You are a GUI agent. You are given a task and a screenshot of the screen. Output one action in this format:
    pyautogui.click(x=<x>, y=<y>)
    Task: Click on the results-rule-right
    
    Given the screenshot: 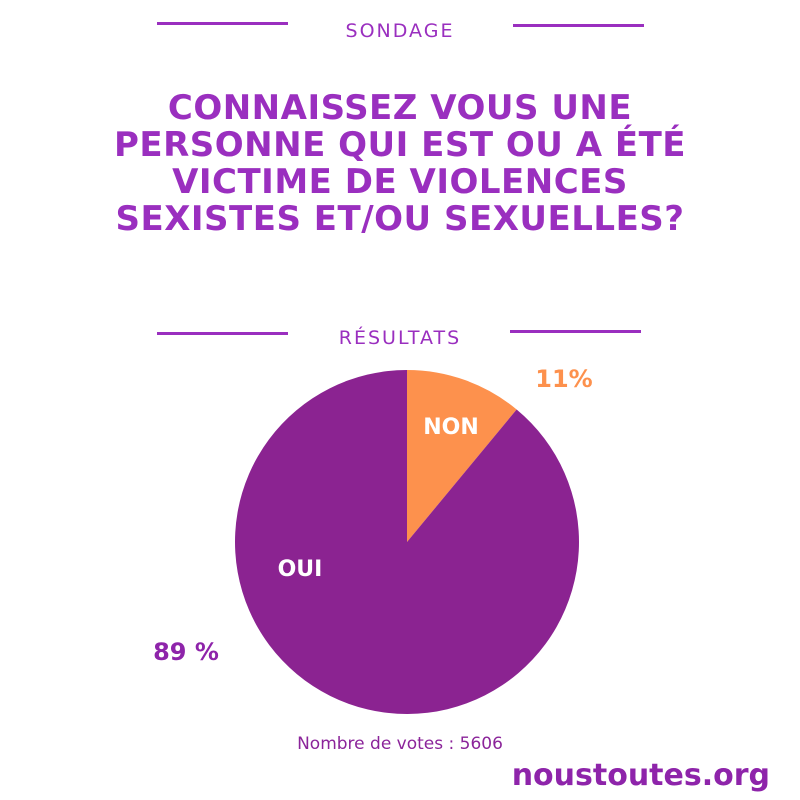 What is the action you would take?
    pyautogui.click(x=575, y=331)
    